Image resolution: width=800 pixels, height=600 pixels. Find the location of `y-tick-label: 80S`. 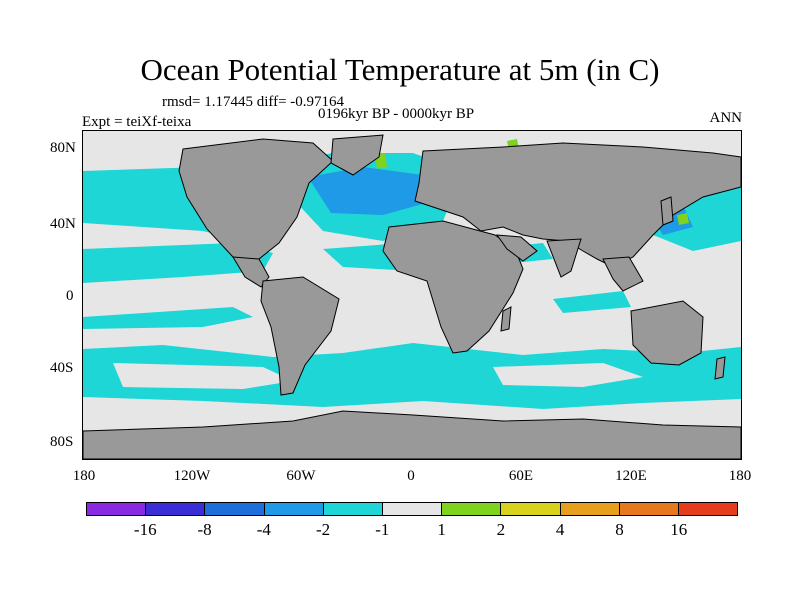

y-tick-label: 80S is located at coordinates (62, 442).